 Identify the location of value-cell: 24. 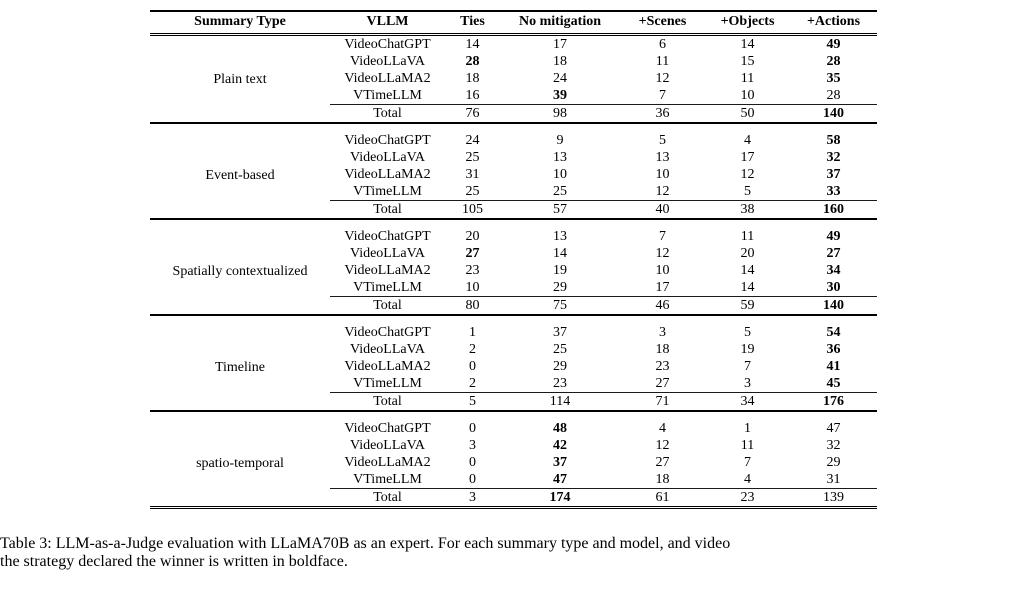
(472, 140).